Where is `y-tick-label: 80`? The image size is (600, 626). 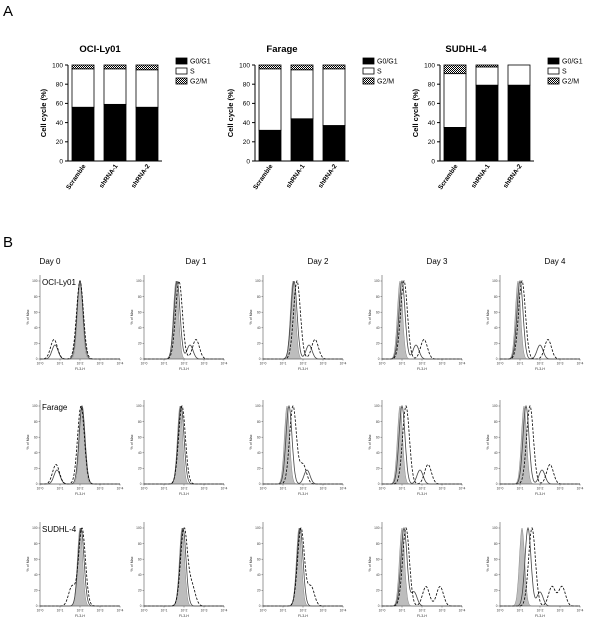
y-tick-label: 80 is located at coordinates (432, 85).